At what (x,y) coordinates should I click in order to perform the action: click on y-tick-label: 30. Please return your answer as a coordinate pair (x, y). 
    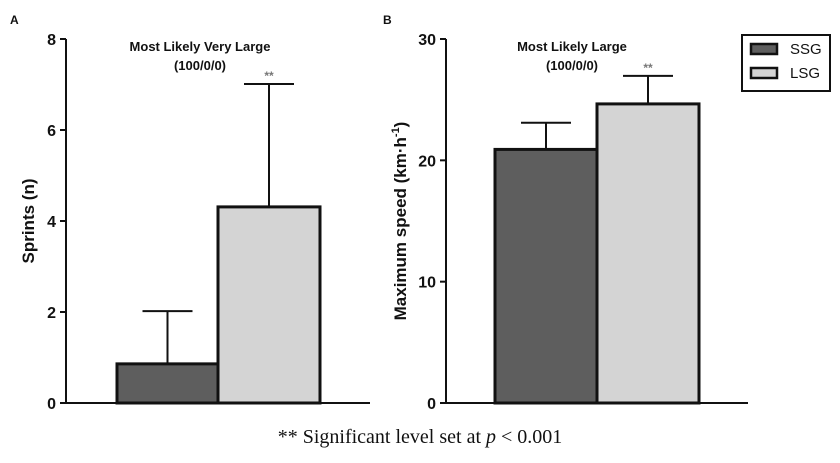
    Looking at the image, I should click on (427, 40).